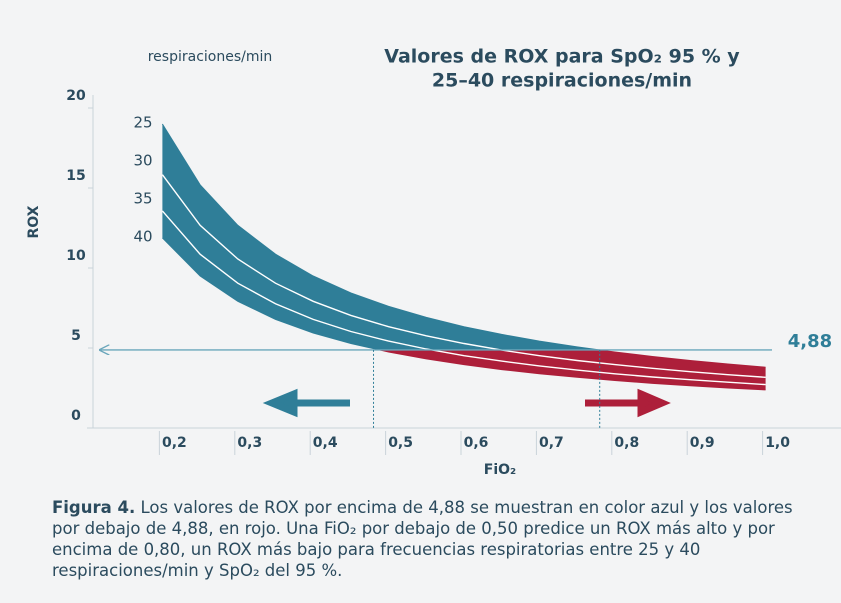  What do you see at coordinates (142, 123) in the screenshot?
I see `series-label: 25` at bounding box center [142, 123].